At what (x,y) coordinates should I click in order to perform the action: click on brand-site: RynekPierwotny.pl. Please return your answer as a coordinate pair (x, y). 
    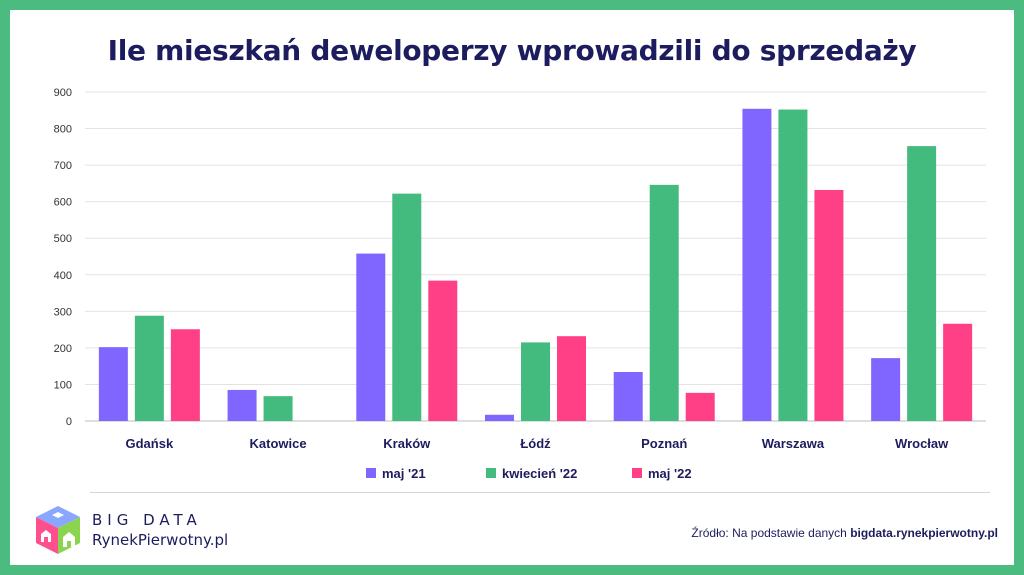
    Looking at the image, I should click on (160, 540).